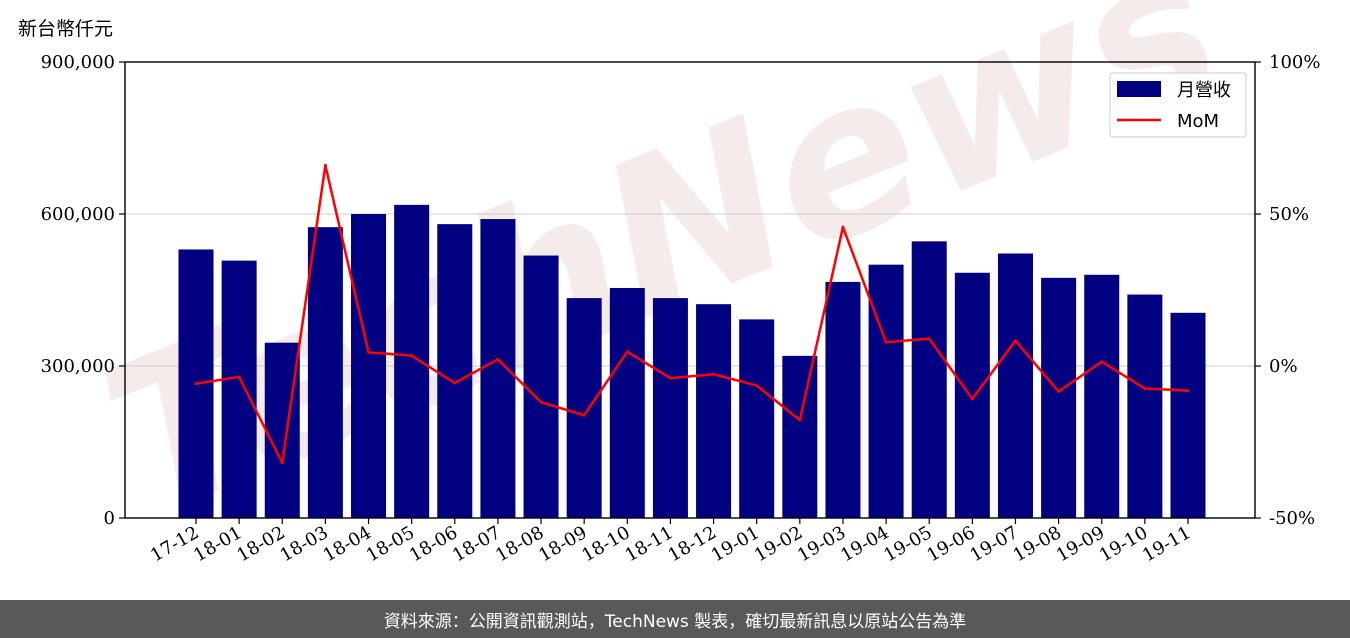 The height and width of the screenshot is (638, 1350). Describe the element at coordinates (83, 290) in the screenshot. I see `left-y-axis: 0 300,000 600,000 900,000` at that location.